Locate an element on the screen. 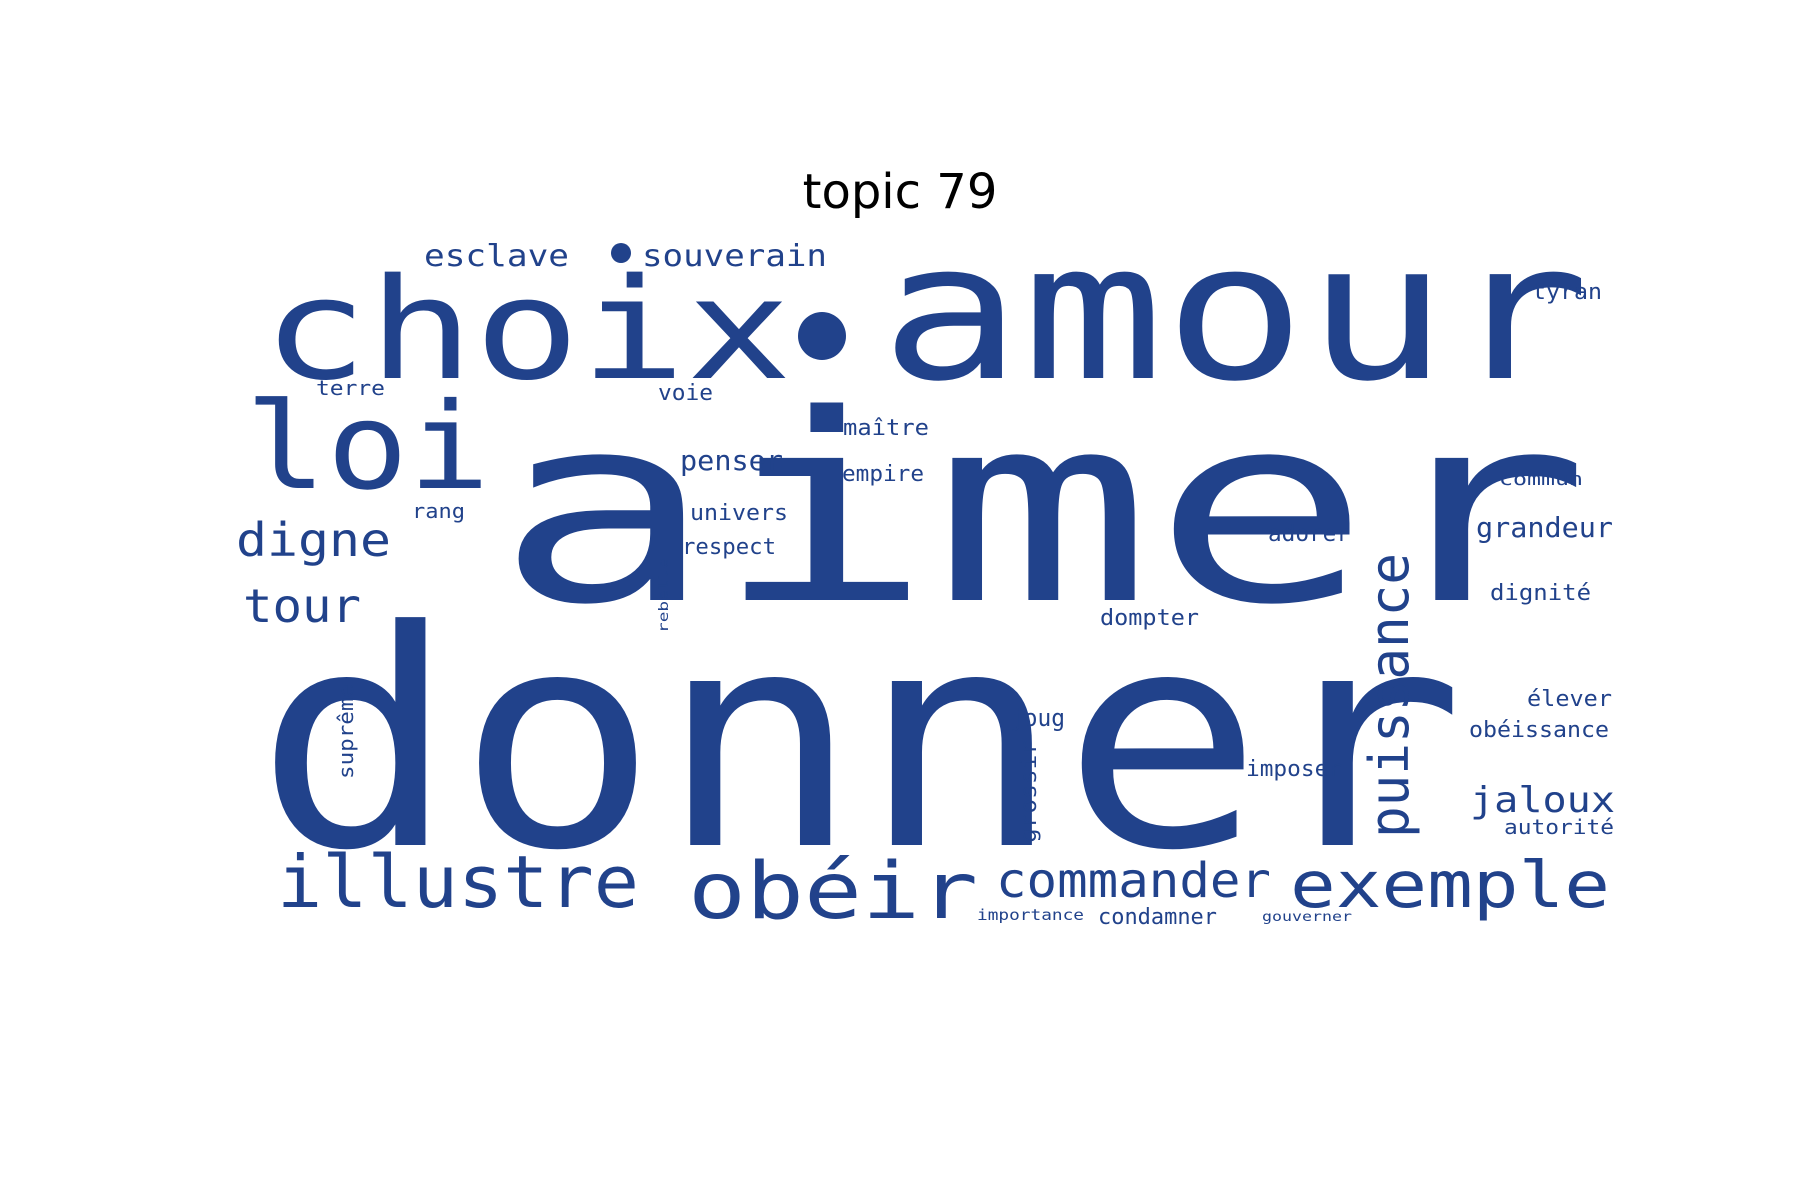  word-elever: élever is located at coordinates (1569, 699).